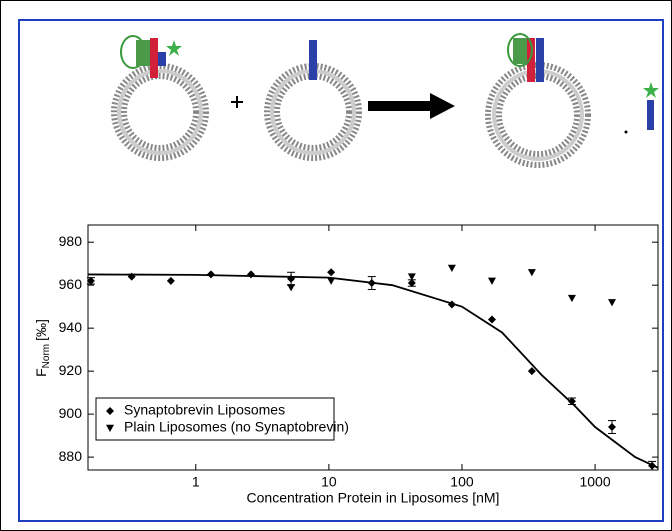  Describe the element at coordinates (71, 241) in the screenshot. I see `y-tick-label: 980` at that location.